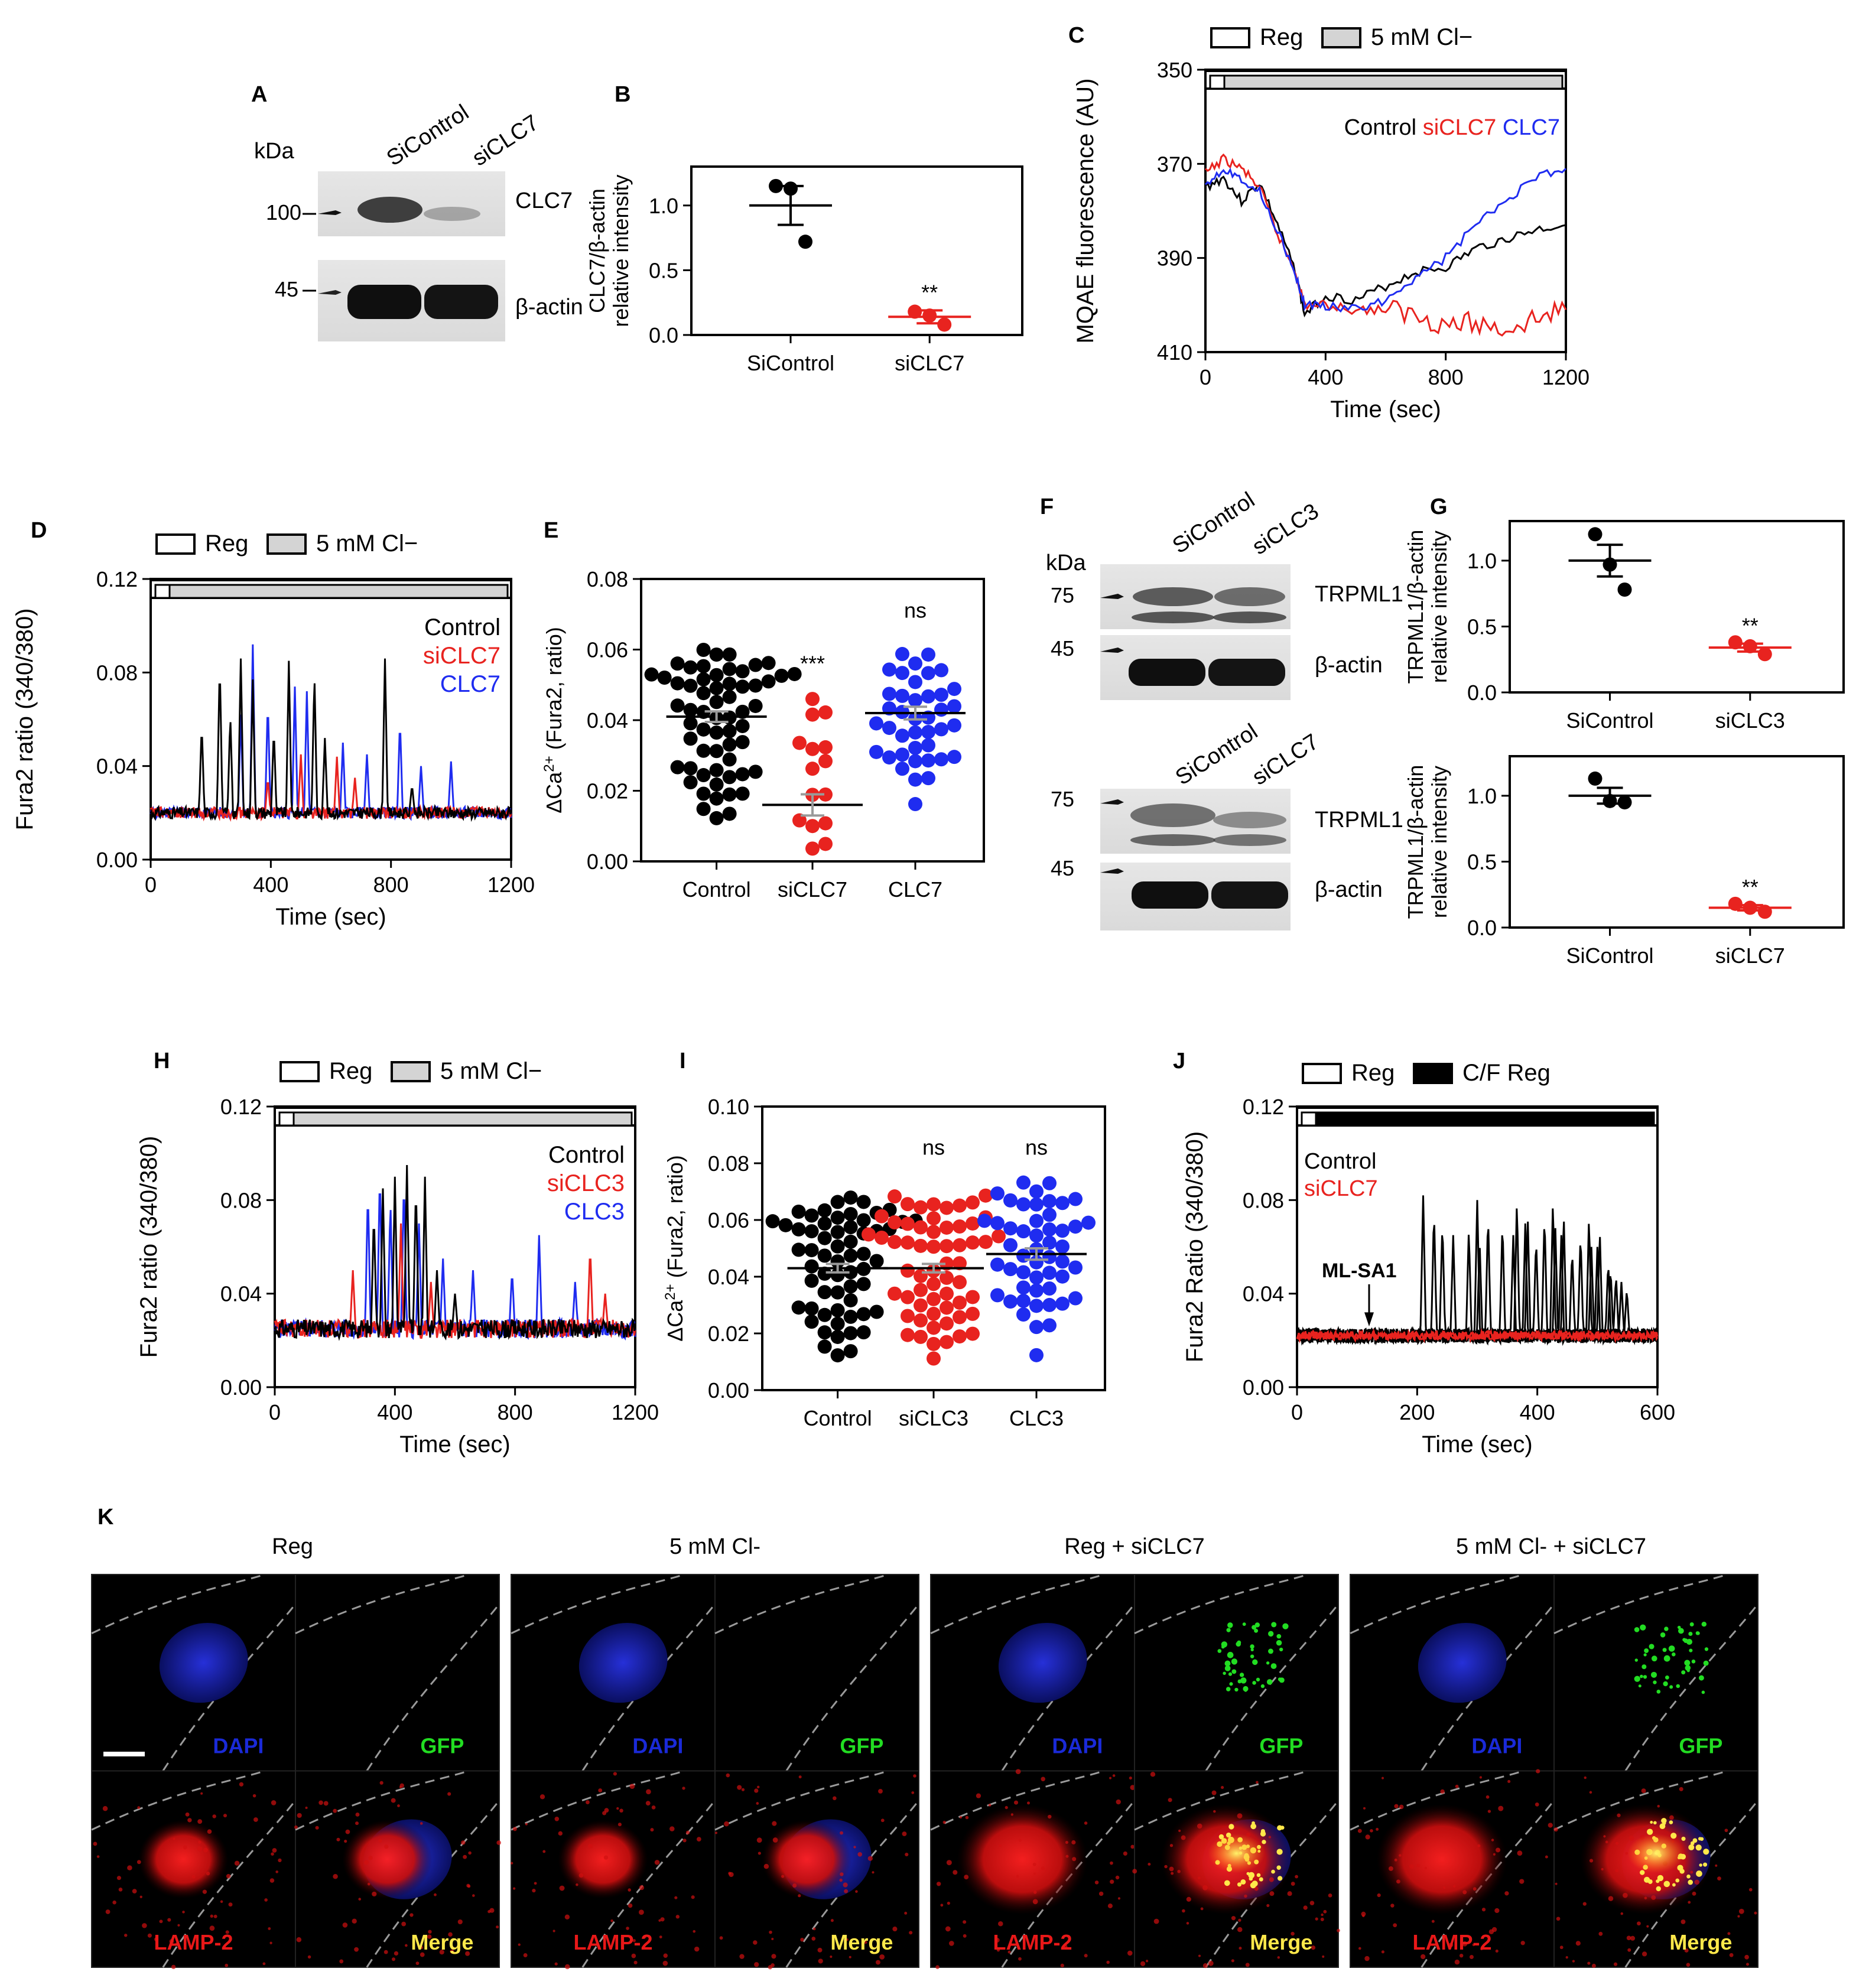  Describe the element at coordinates (1386, 409) in the screenshot. I see `x-axis-label: Time (sec)` at that location.